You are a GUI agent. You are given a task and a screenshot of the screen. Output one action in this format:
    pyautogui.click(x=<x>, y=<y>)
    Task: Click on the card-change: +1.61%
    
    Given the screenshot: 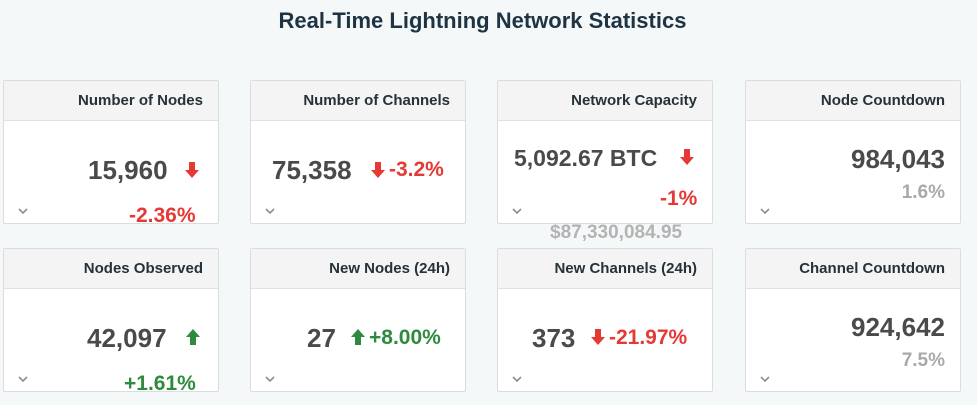 What is the action you would take?
    pyautogui.click(x=160, y=383)
    